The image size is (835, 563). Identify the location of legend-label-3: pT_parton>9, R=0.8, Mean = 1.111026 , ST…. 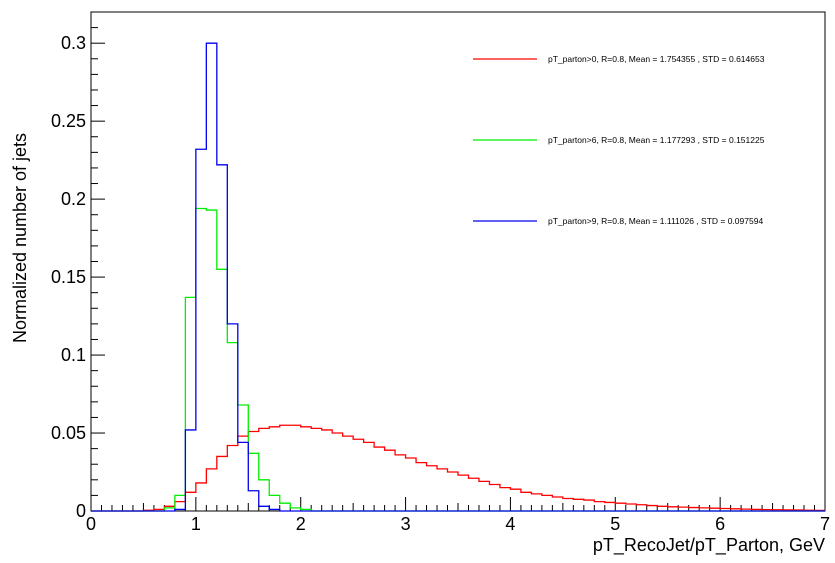
(655, 221).